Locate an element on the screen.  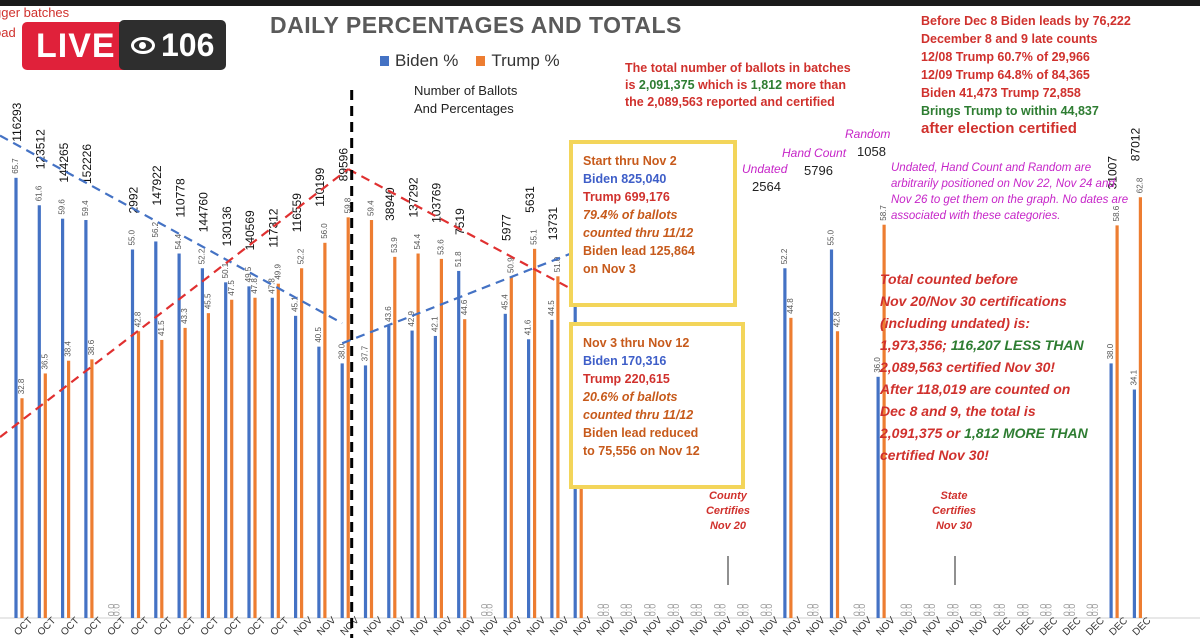
trump-percent-label: 59.8 is located at coordinates (347, 205).